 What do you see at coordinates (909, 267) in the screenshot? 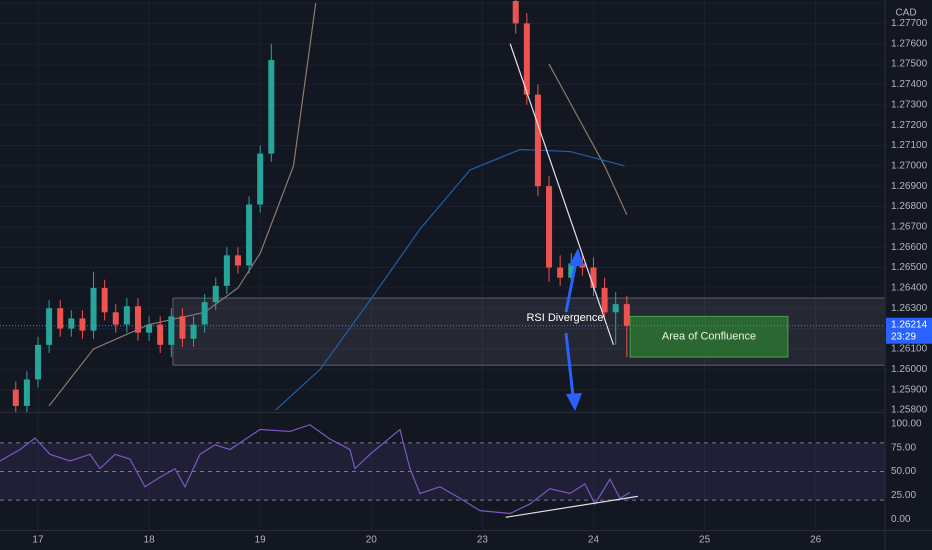
I see `y-tick-label: 1.26500` at bounding box center [909, 267].